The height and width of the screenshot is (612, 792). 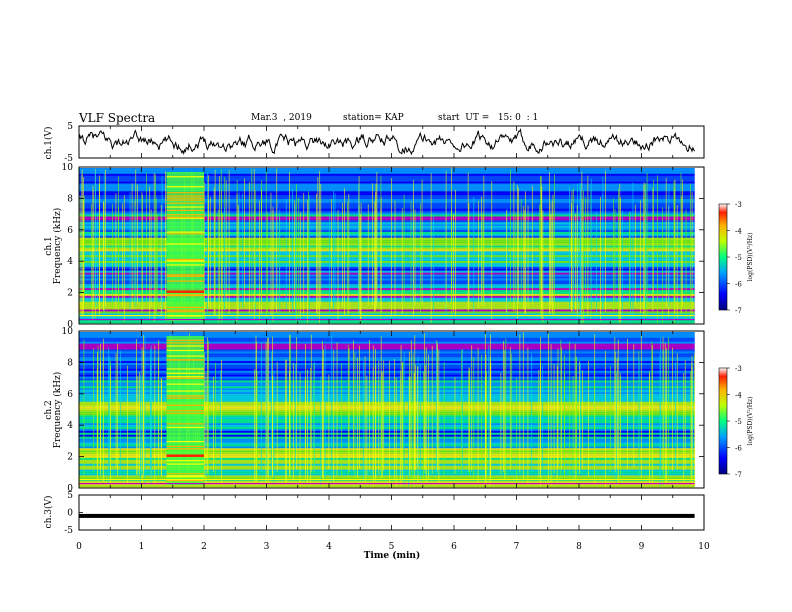 What do you see at coordinates (185, 291) in the screenshot?
I see `interference-red-band` at bounding box center [185, 291].